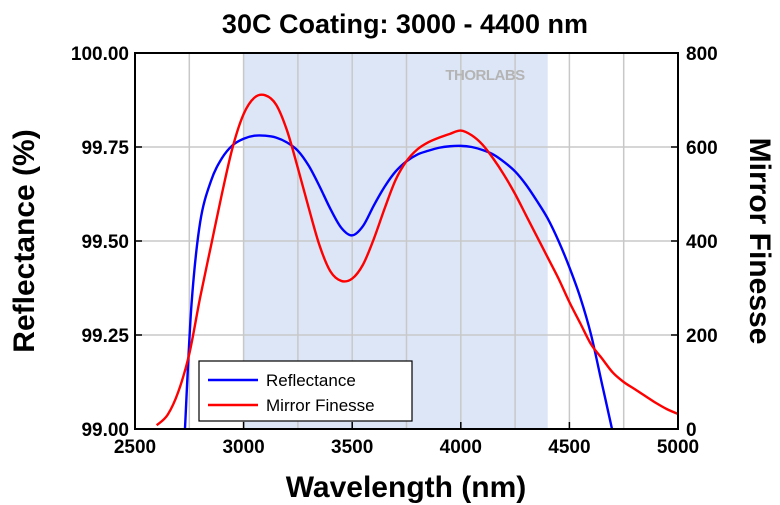 This screenshot has height=505, width=780. Describe the element at coordinates (702, 148) in the screenshot. I see `y-right-tick-label: 600` at that location.